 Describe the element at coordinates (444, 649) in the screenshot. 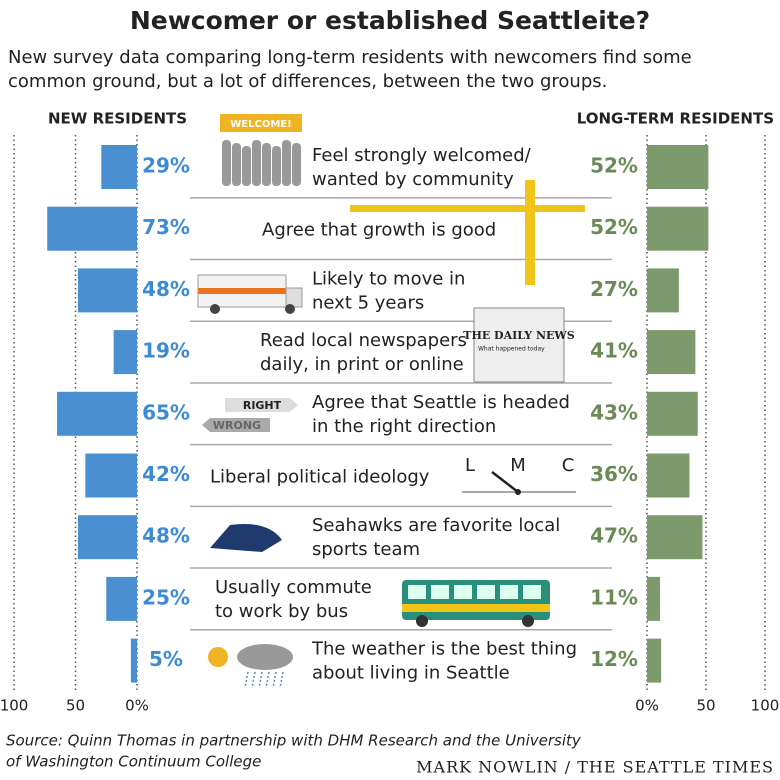

I see `category-label: The weather is the best thing` at that location.